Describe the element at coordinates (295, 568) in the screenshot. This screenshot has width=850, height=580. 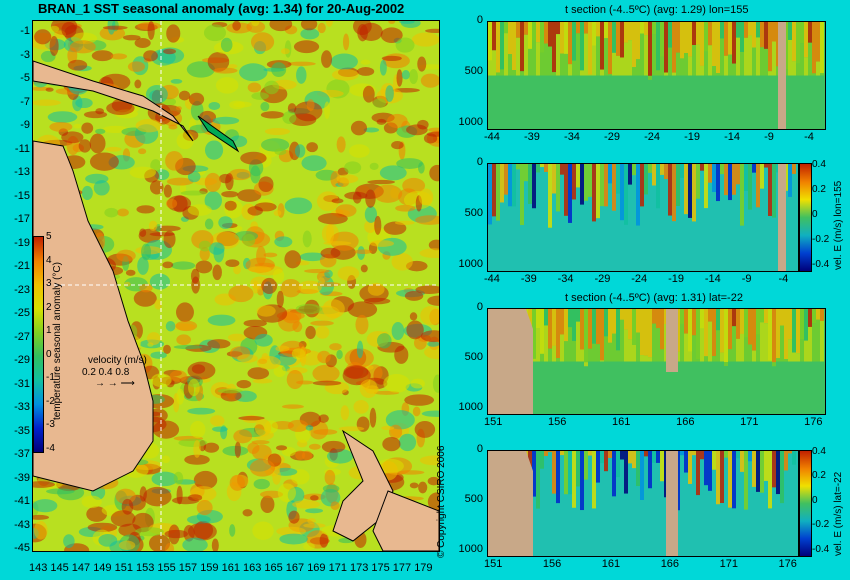
I see `map-x-tick: 167` at that location.